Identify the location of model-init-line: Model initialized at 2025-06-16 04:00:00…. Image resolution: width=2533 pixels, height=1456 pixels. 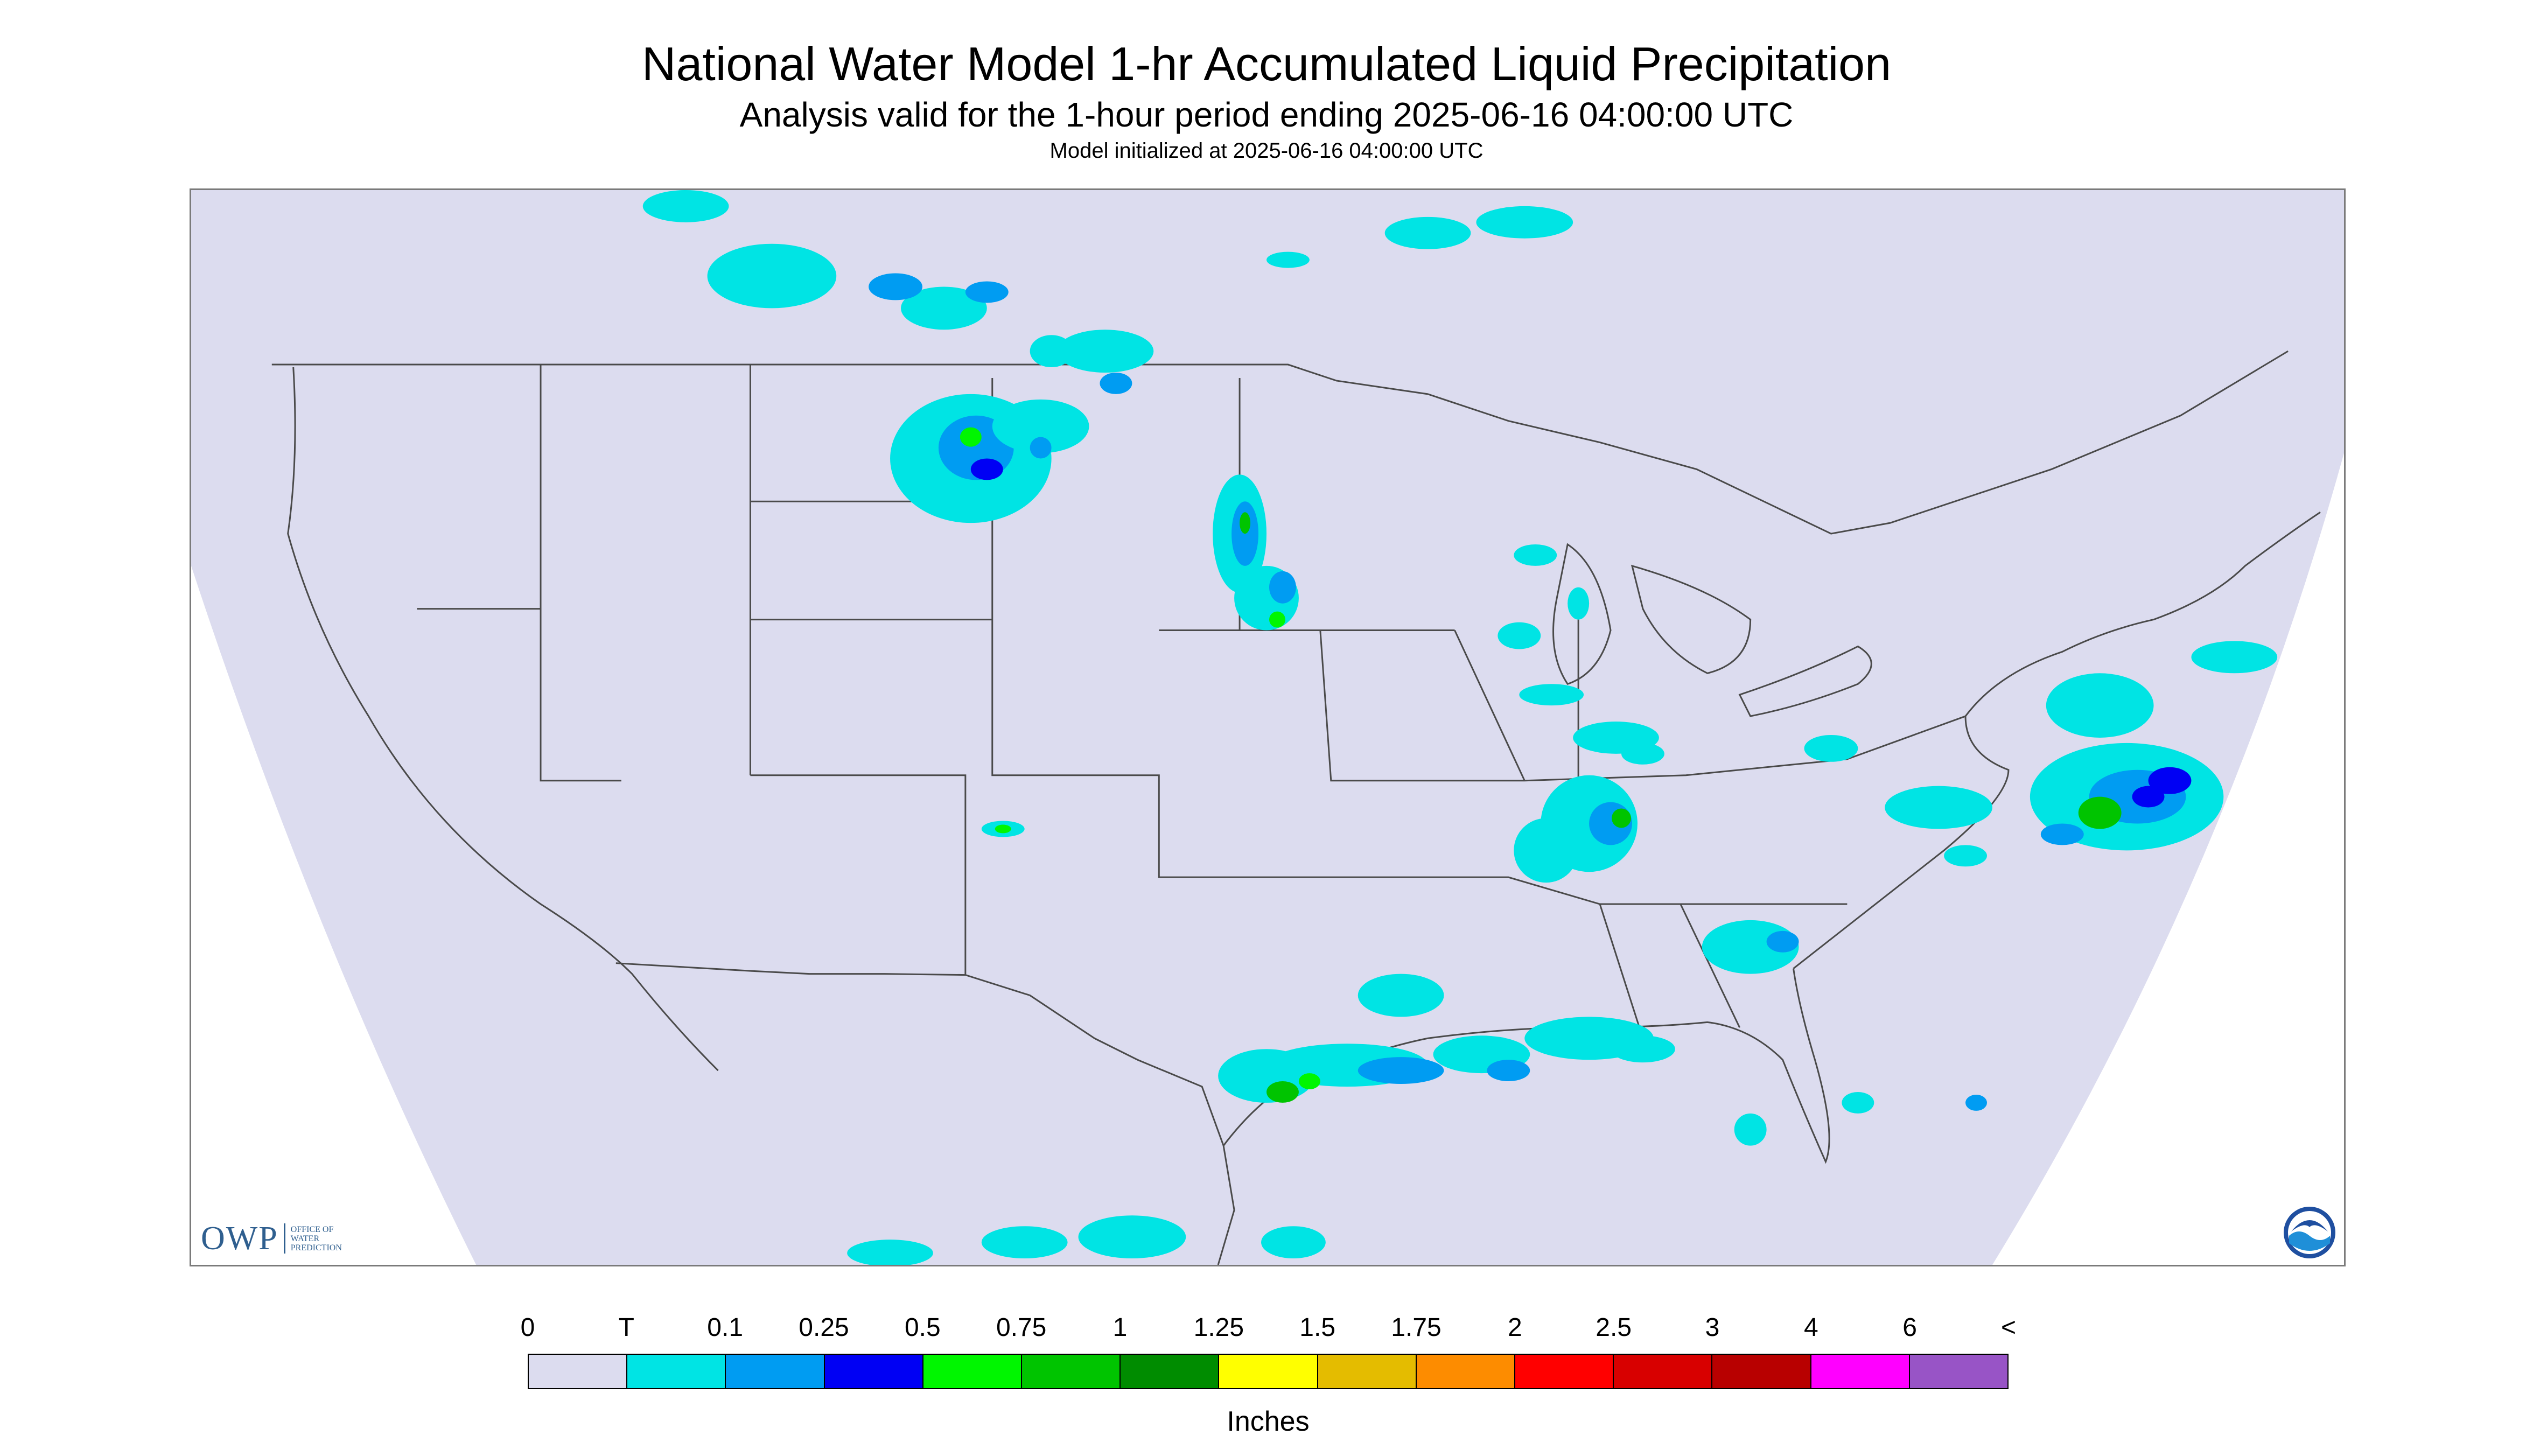
(1266, 151).